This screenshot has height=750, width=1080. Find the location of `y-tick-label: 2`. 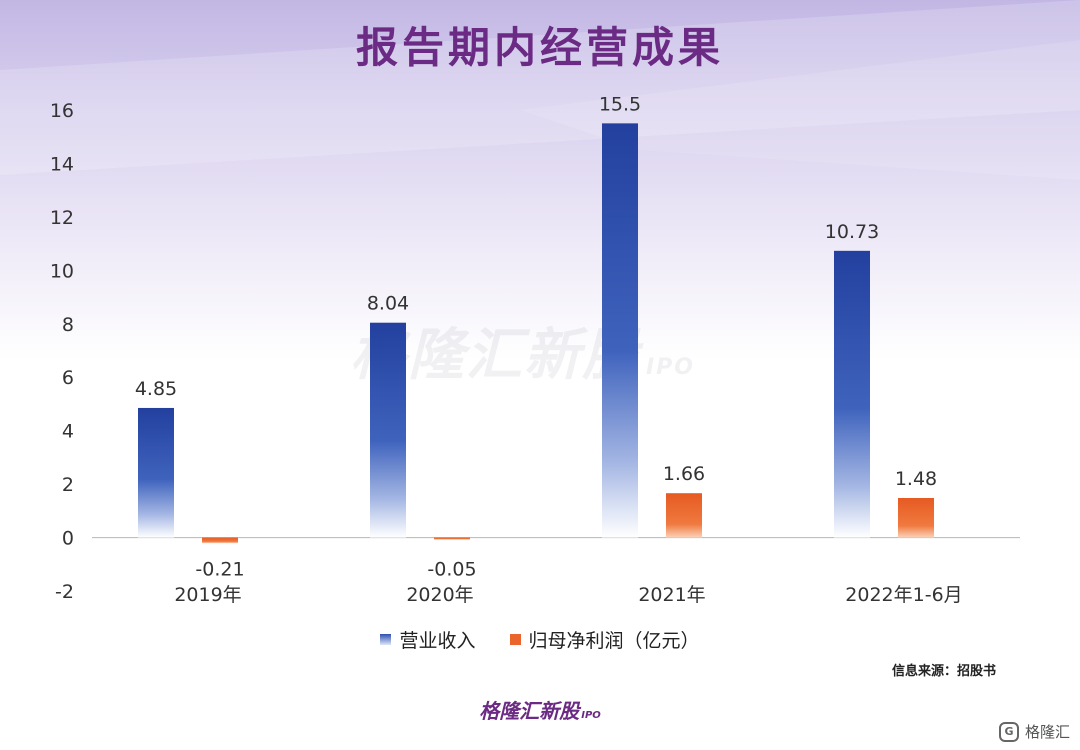

y-tick-label: 2 is located at coordinates (68, 485).